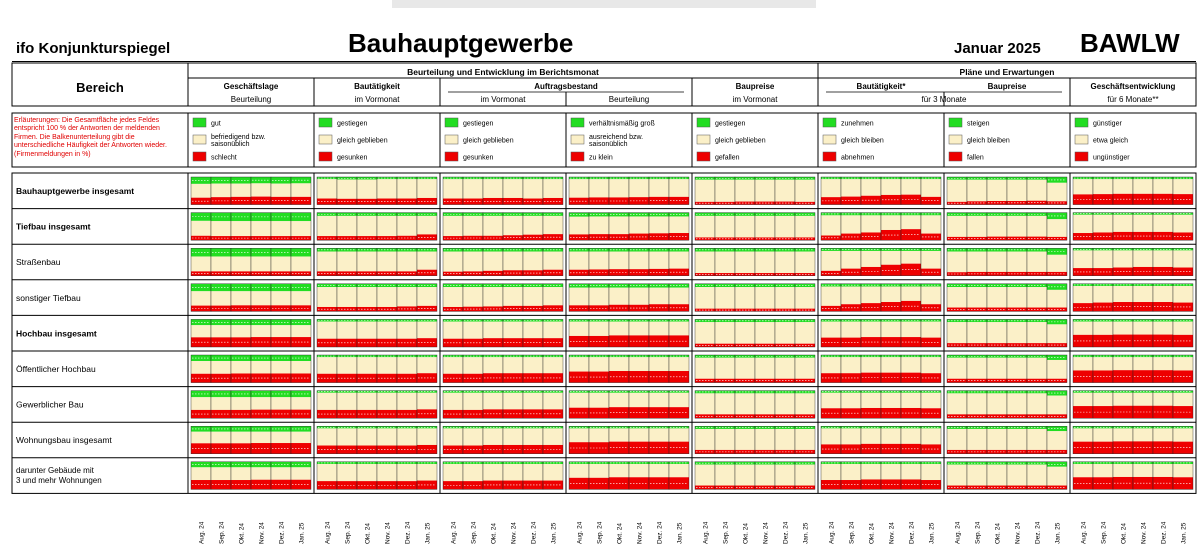 This screenshot has height=548, width=1200. I want to click on column-subtitle: für 3 Monate, so click(944, 99).